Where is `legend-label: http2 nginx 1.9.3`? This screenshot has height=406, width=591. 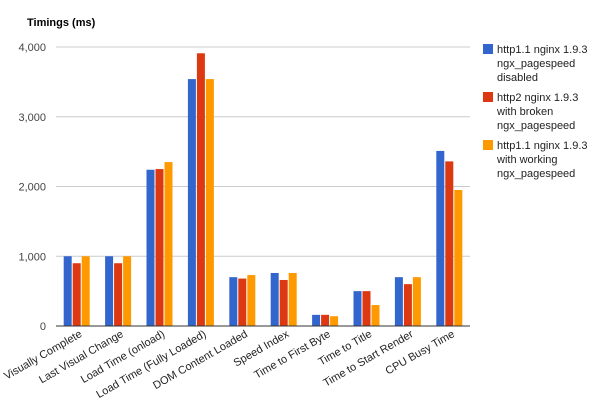
legend-label: http2 nginx 1.9.3 is located at coordinates (537, 98).